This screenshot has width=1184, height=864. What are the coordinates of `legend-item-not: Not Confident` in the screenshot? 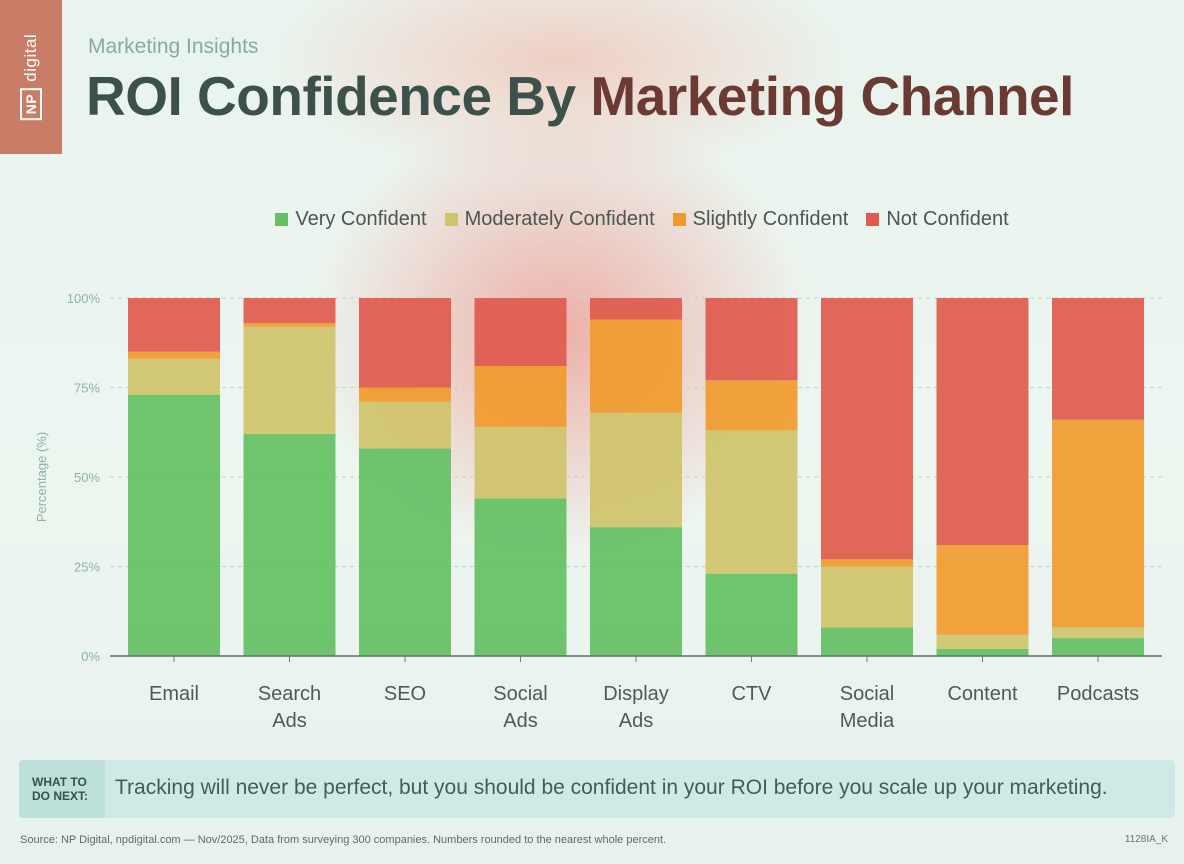 It's located at (937, 219).